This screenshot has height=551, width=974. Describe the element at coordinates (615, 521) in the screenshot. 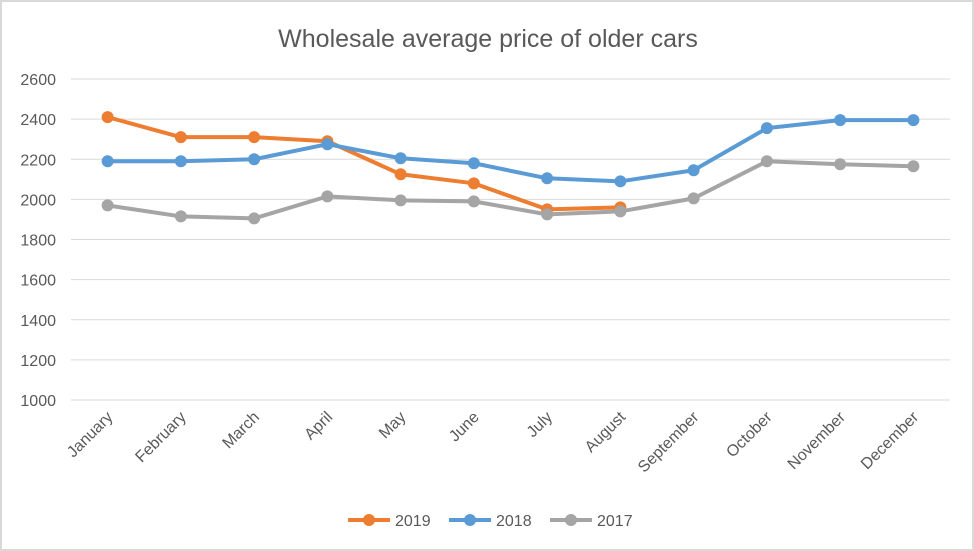

I see `legend-label: 2017` at that location.